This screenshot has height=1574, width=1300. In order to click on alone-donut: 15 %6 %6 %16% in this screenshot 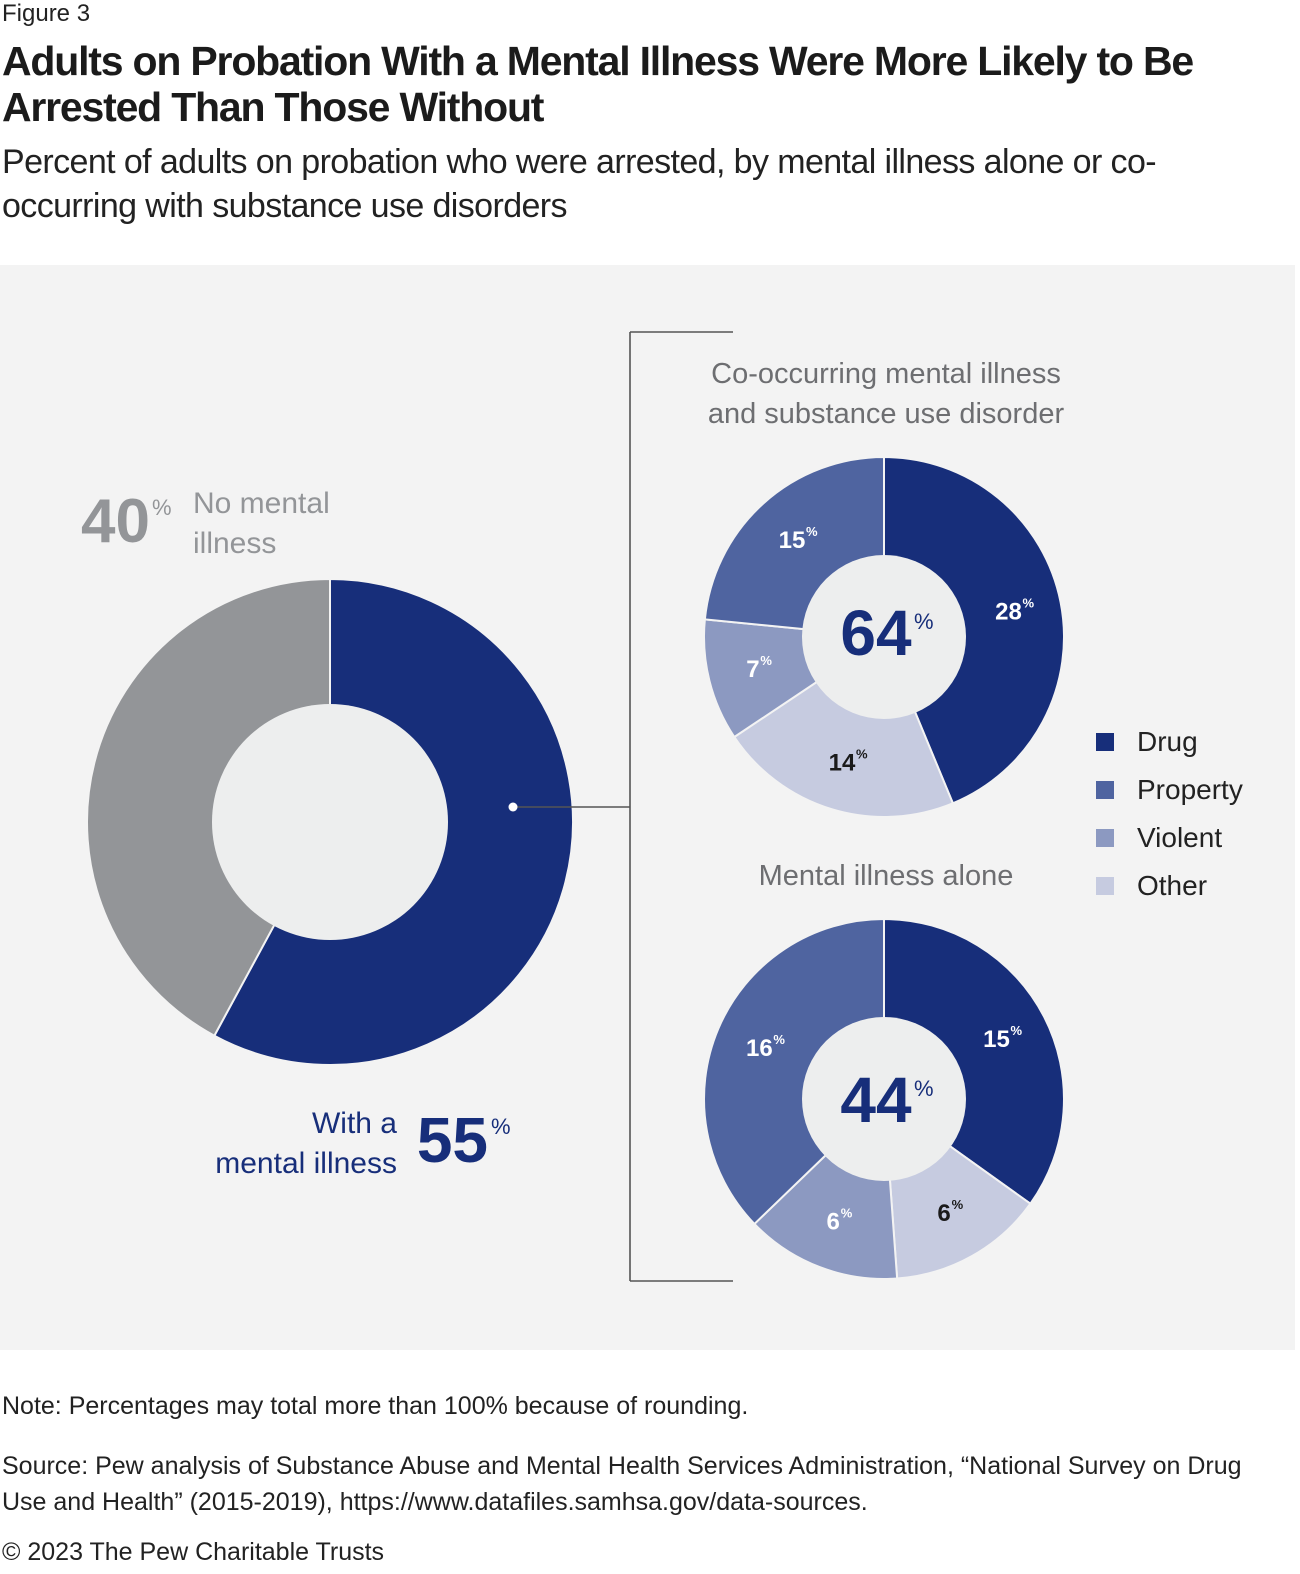, I will do `click(884, 1098)`.